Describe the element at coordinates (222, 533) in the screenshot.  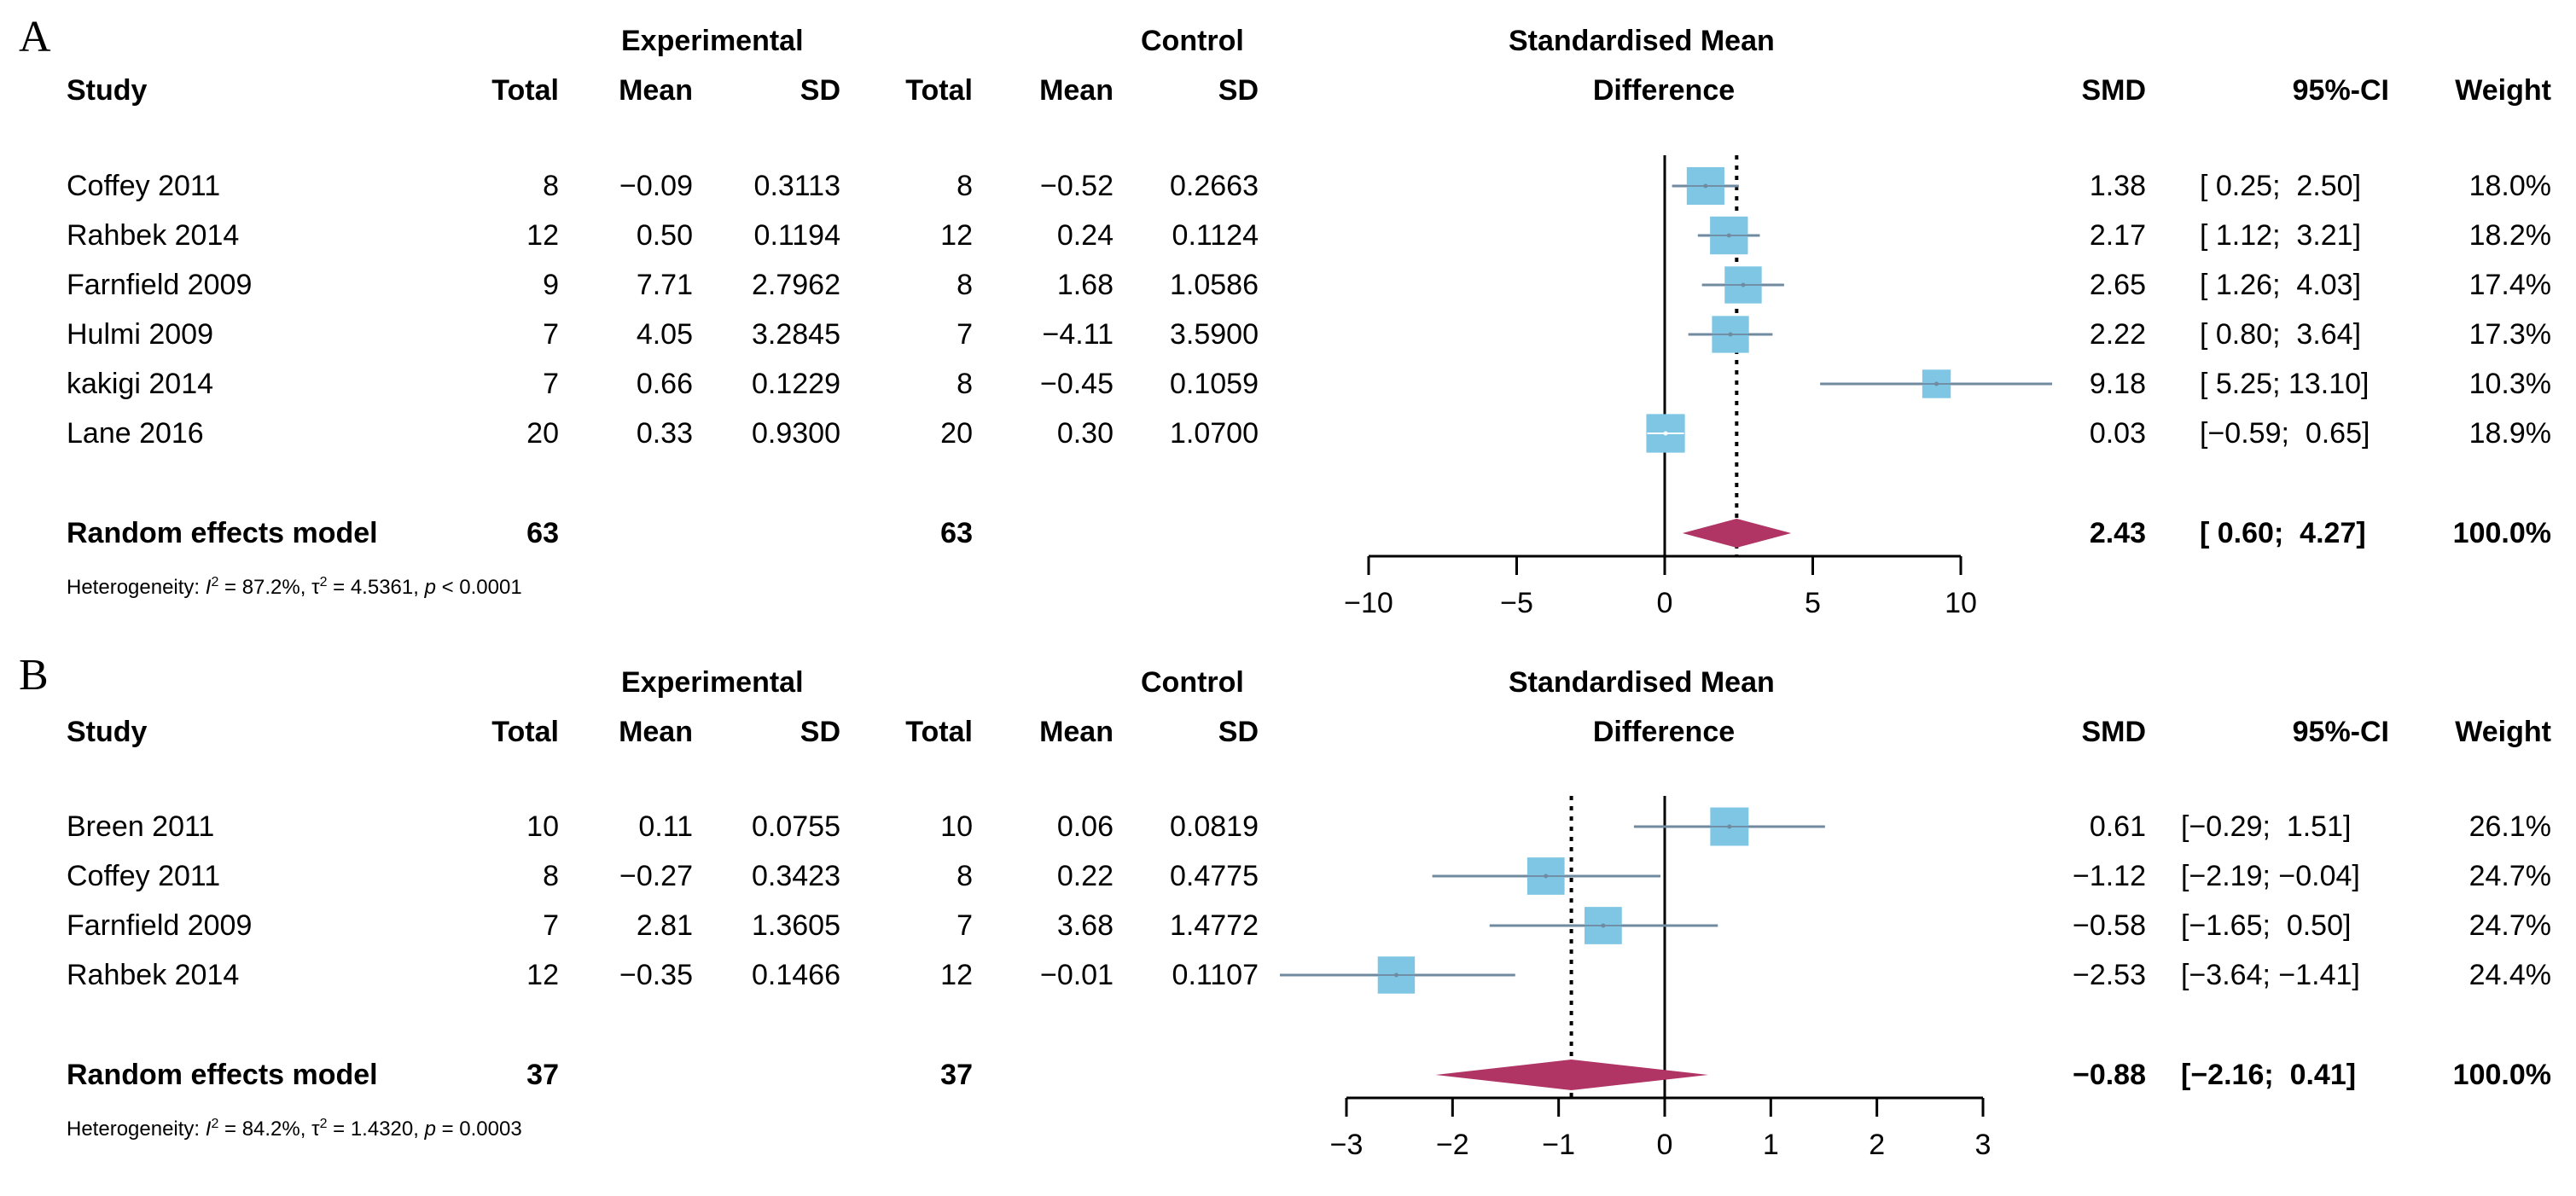
I see `pooled-label: Random effects model` at that location.